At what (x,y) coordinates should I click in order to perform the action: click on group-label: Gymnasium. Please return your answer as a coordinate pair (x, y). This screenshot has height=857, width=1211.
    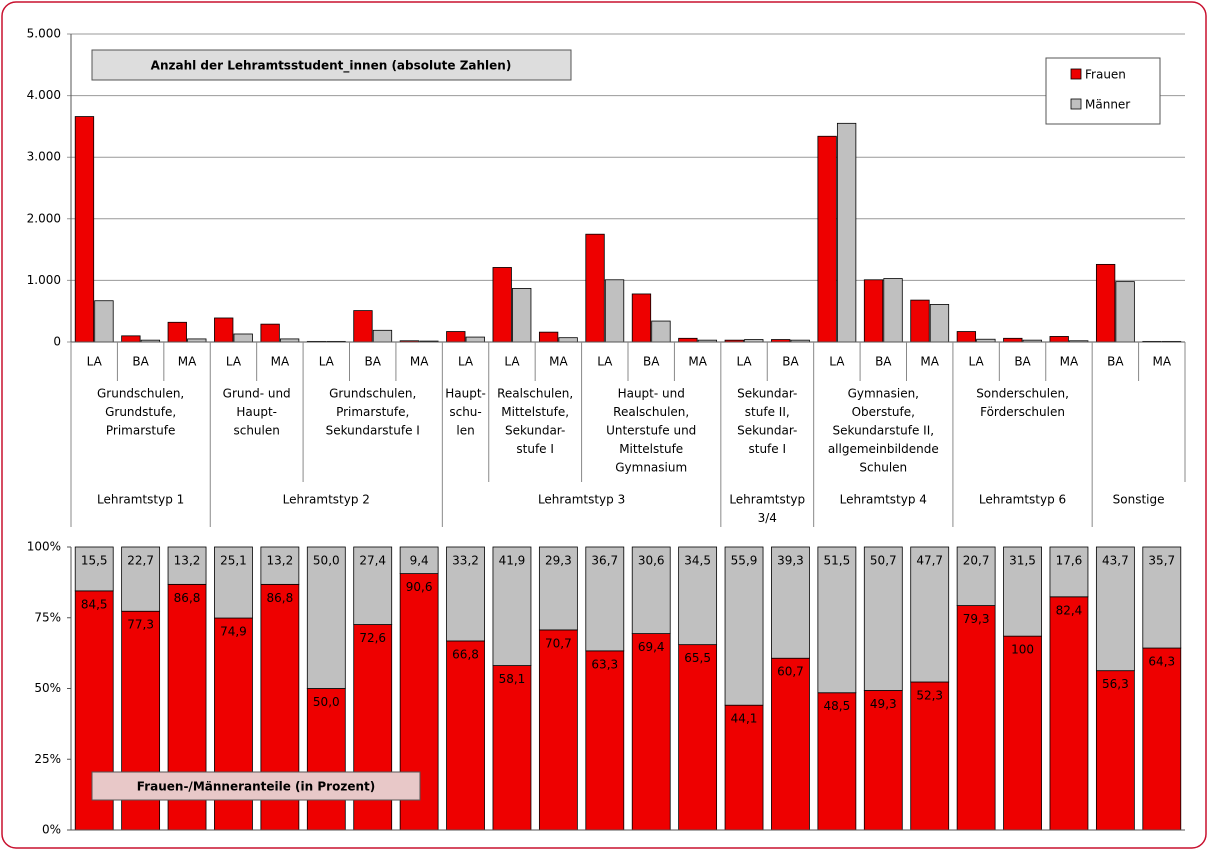
    Looking at the image, I should click on (651, 468).